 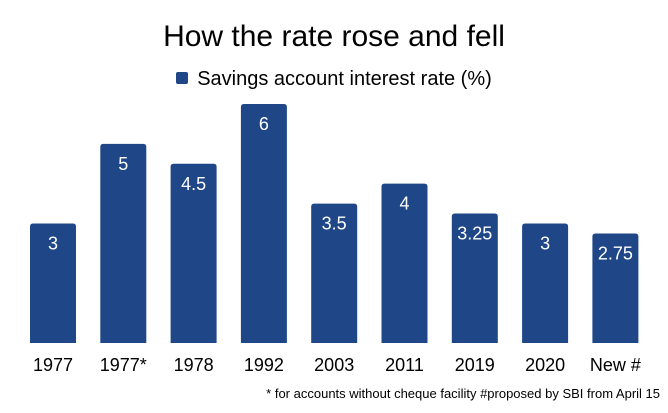 I want to click on data-label: 6, so click(x=264, y=124).